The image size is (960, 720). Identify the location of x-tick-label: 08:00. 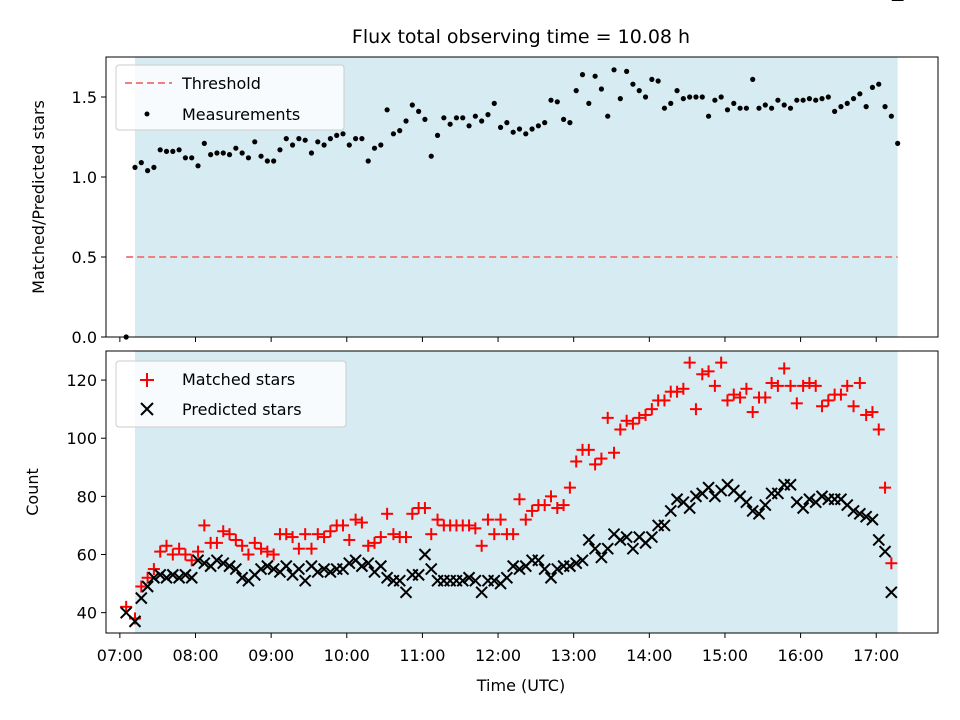
(195, 655).